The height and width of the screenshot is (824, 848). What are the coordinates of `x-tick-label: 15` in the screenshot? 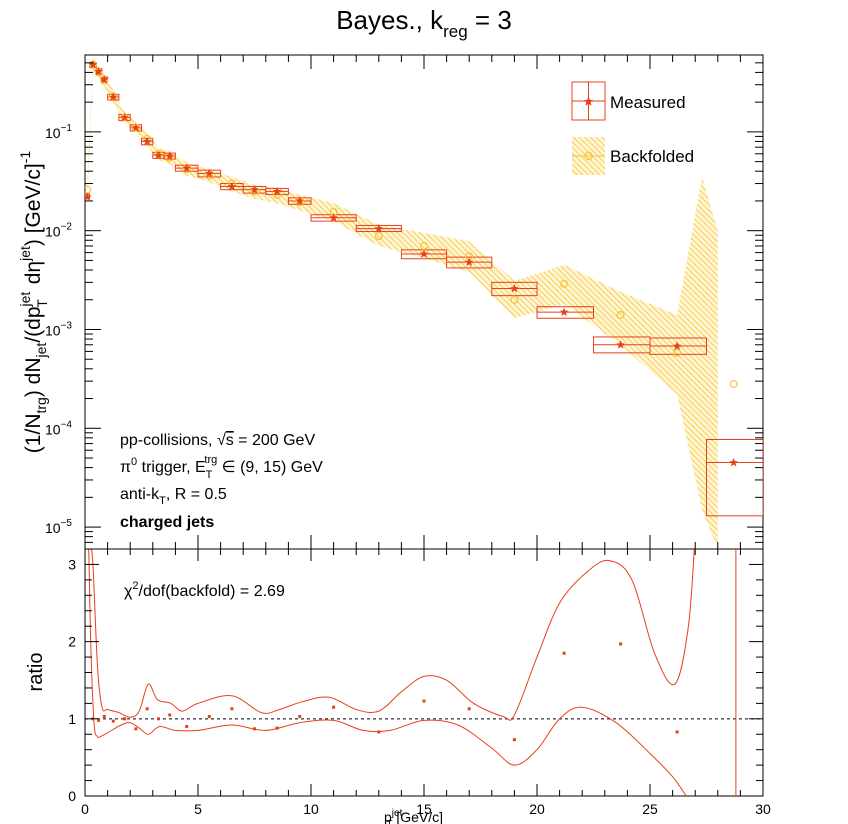 It's located at (424, 809).